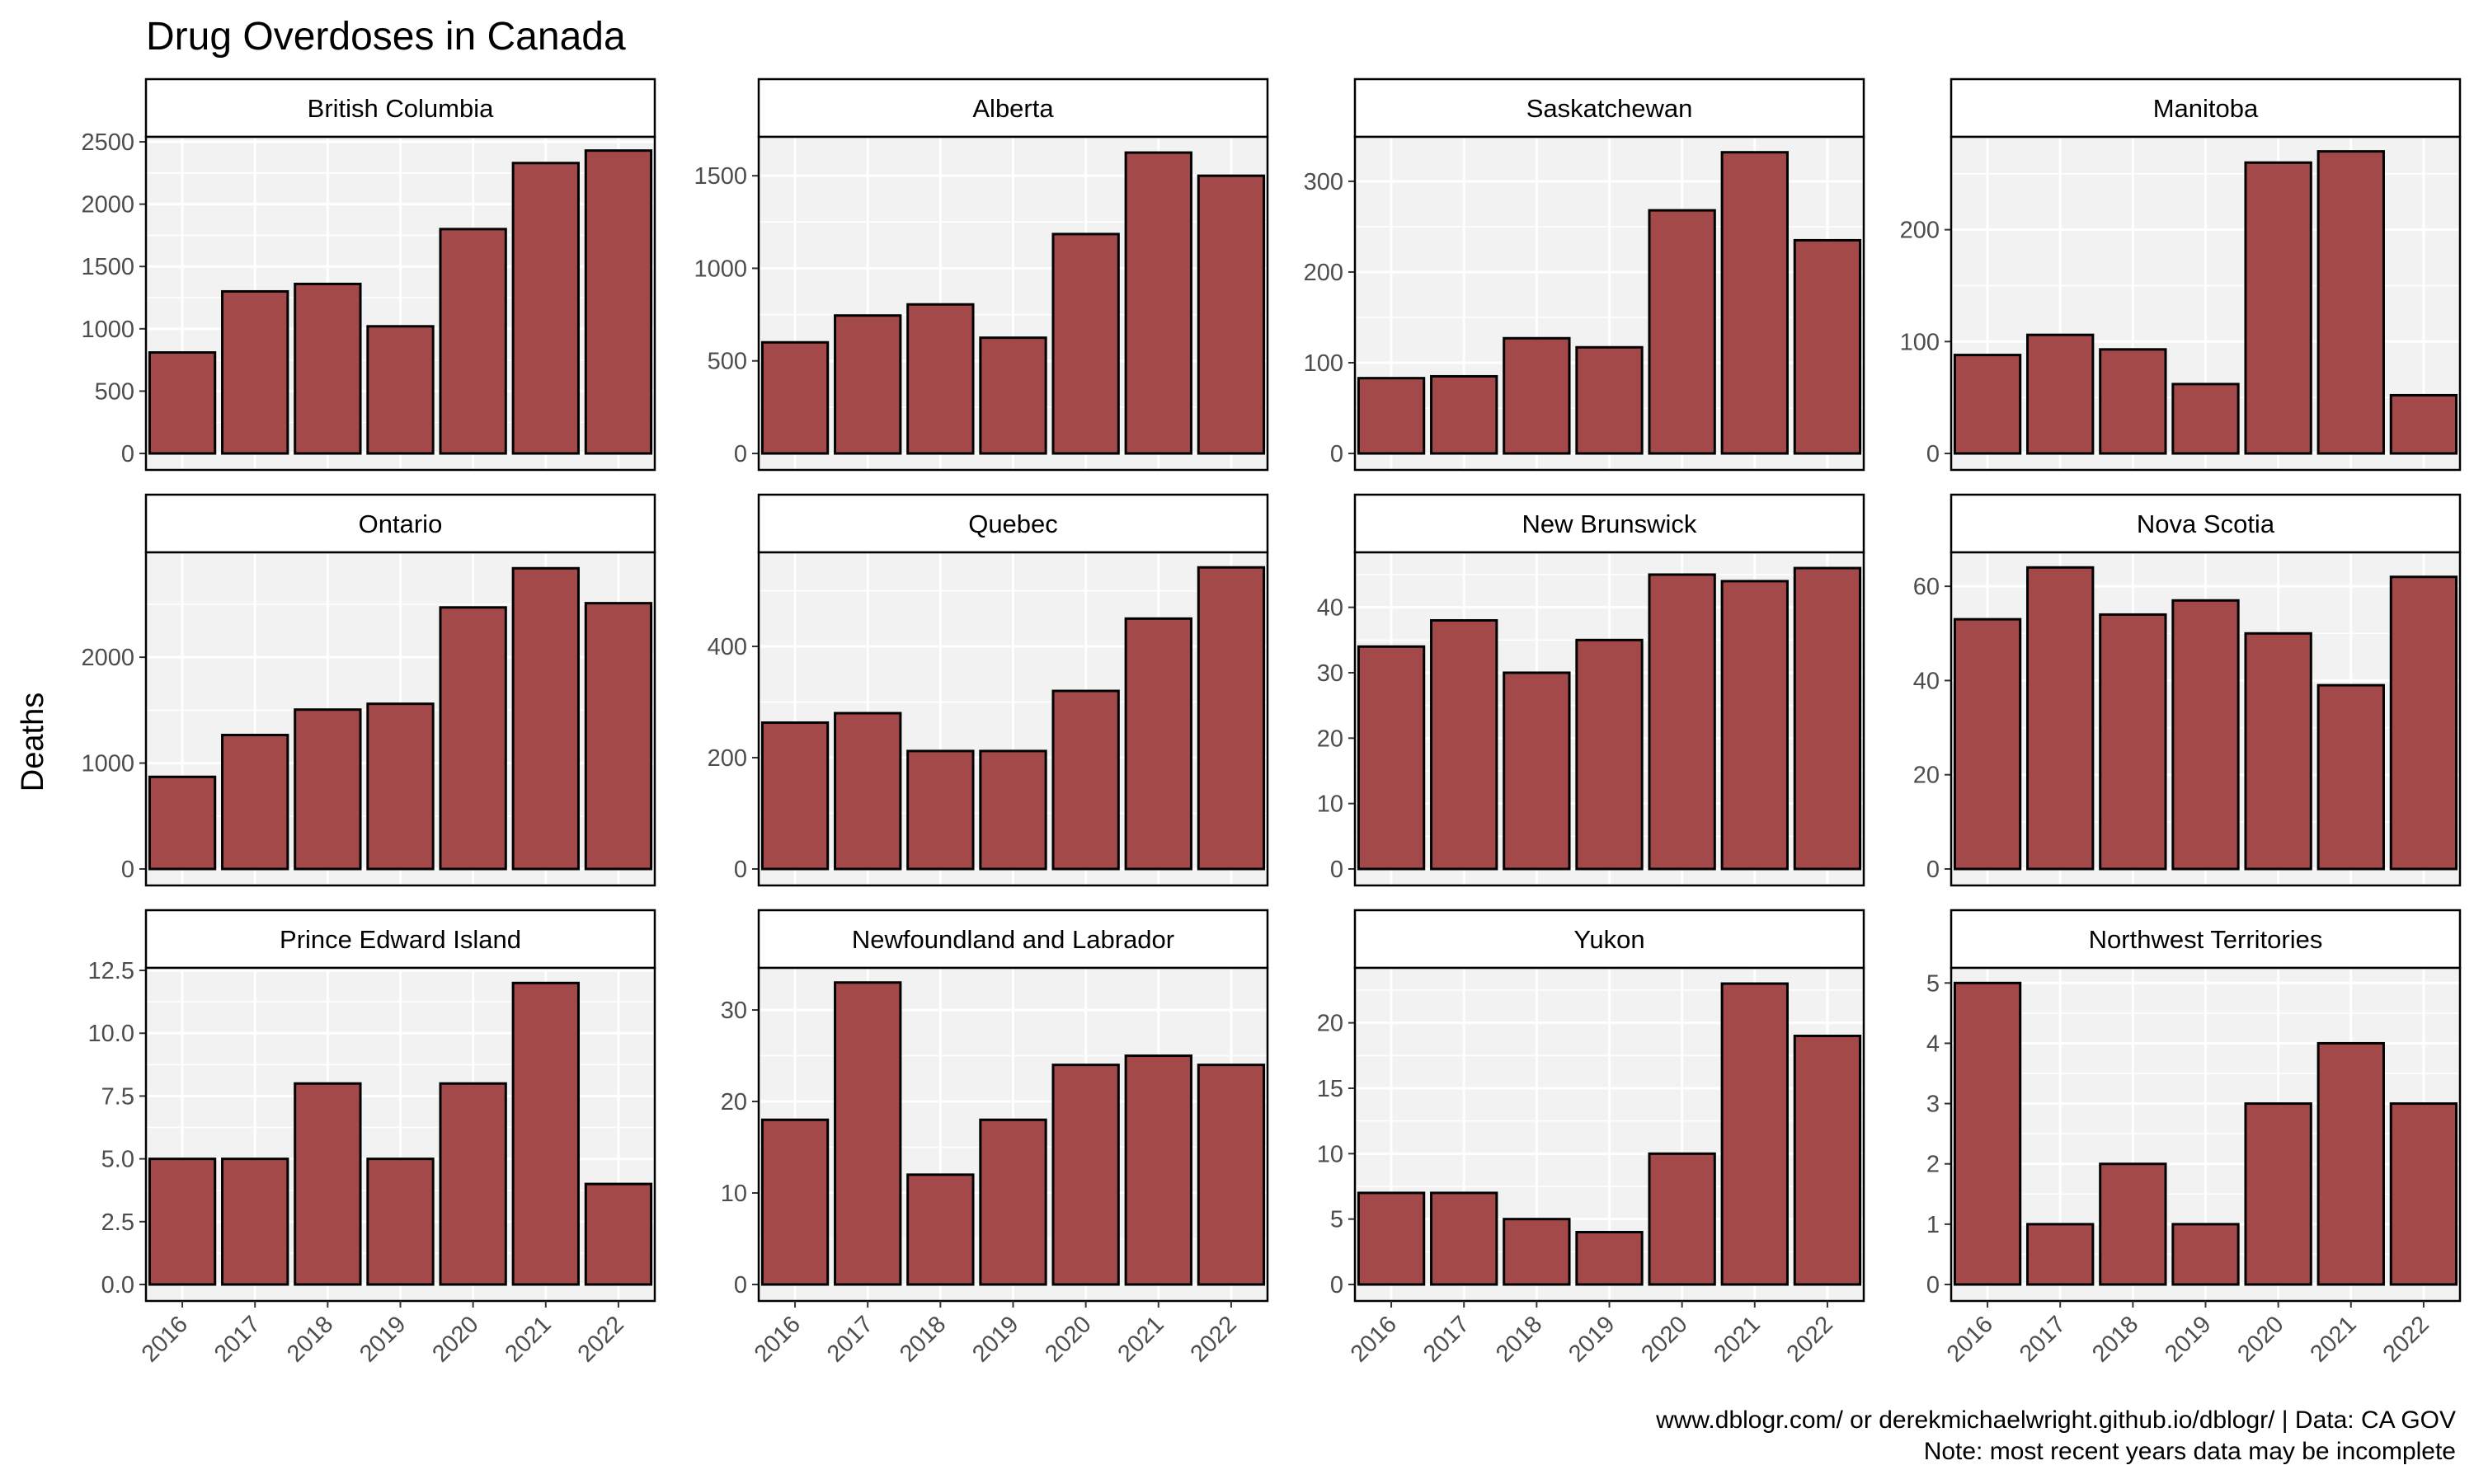 This screenshot has width=2474, height=1484. I want to click on strip-alberta, so click(1013, 108).